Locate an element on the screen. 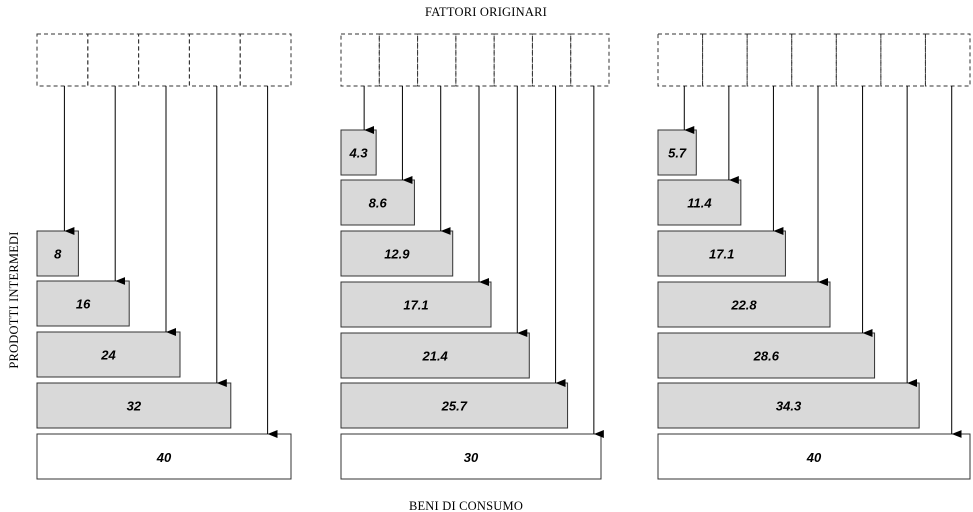  intermediate-value: 24 is located at coordinates (108, 355).